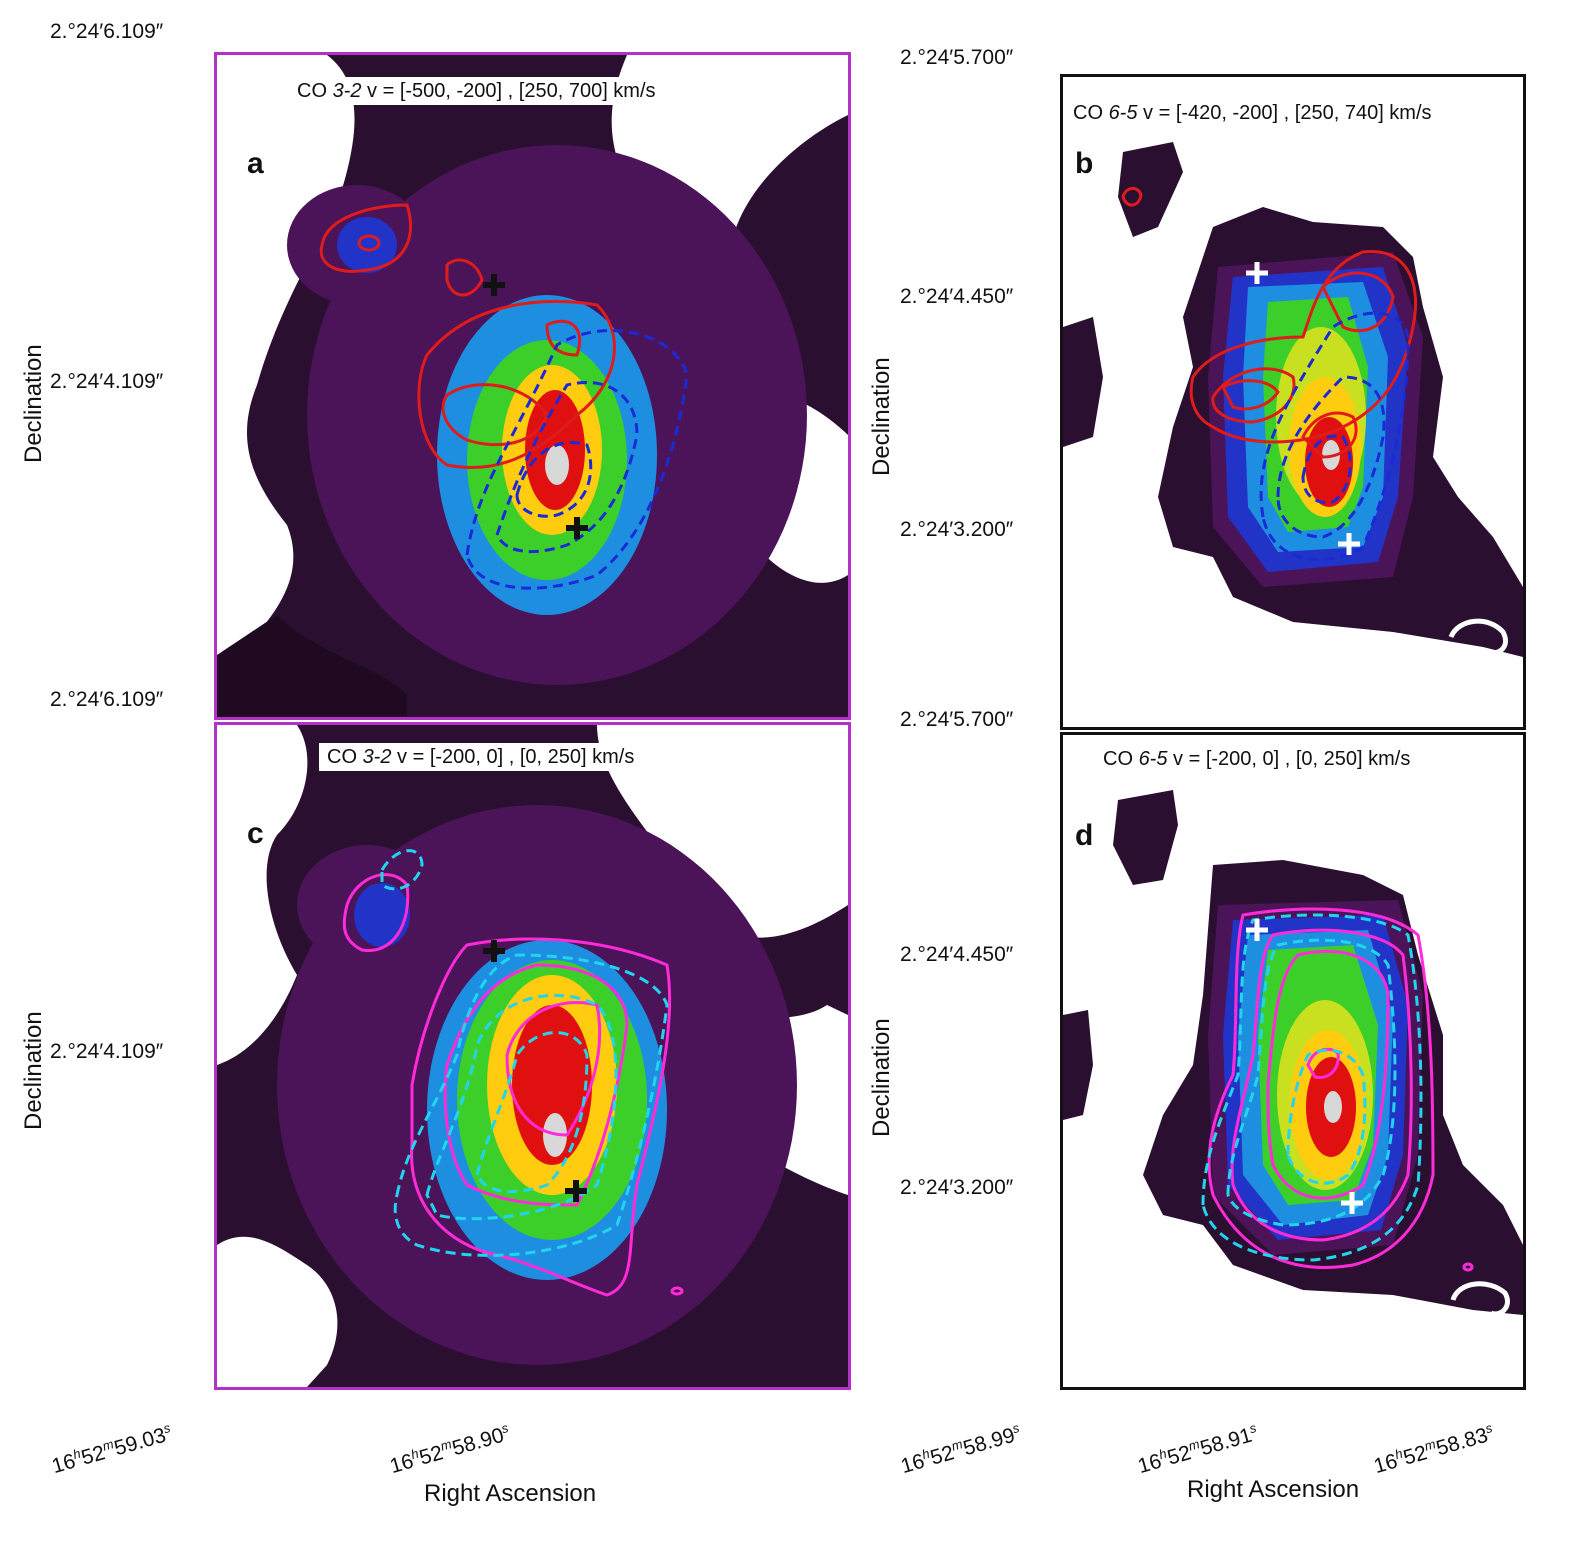  Describe the element at coordinates (535, 406) in the screenshot. I see `panel-a-markers` at that location.